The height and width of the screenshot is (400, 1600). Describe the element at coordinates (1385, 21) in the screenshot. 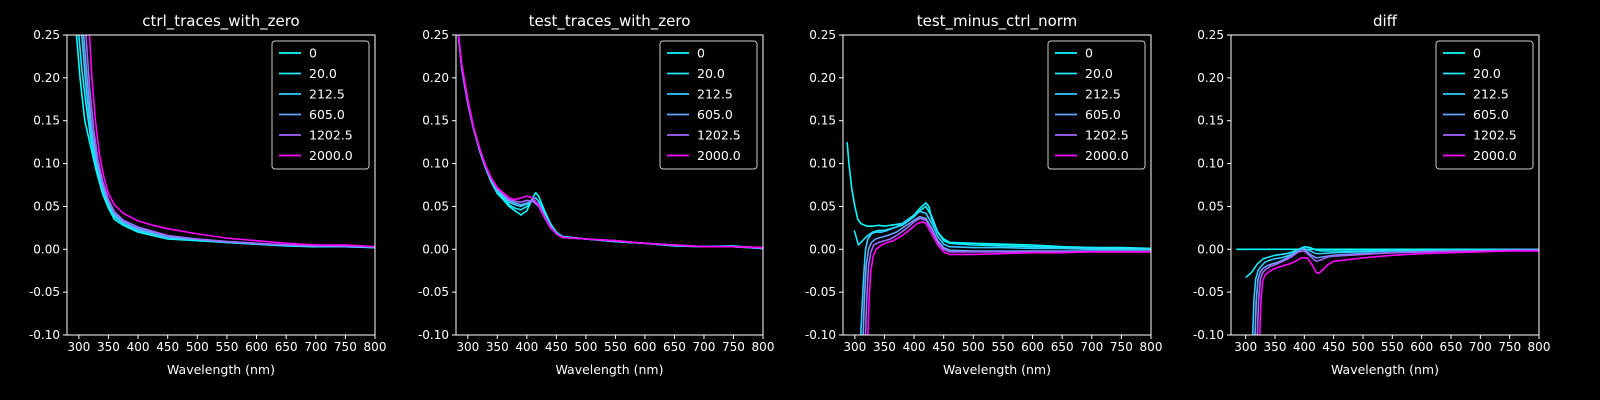

I see `chart-title: diff` at that location.